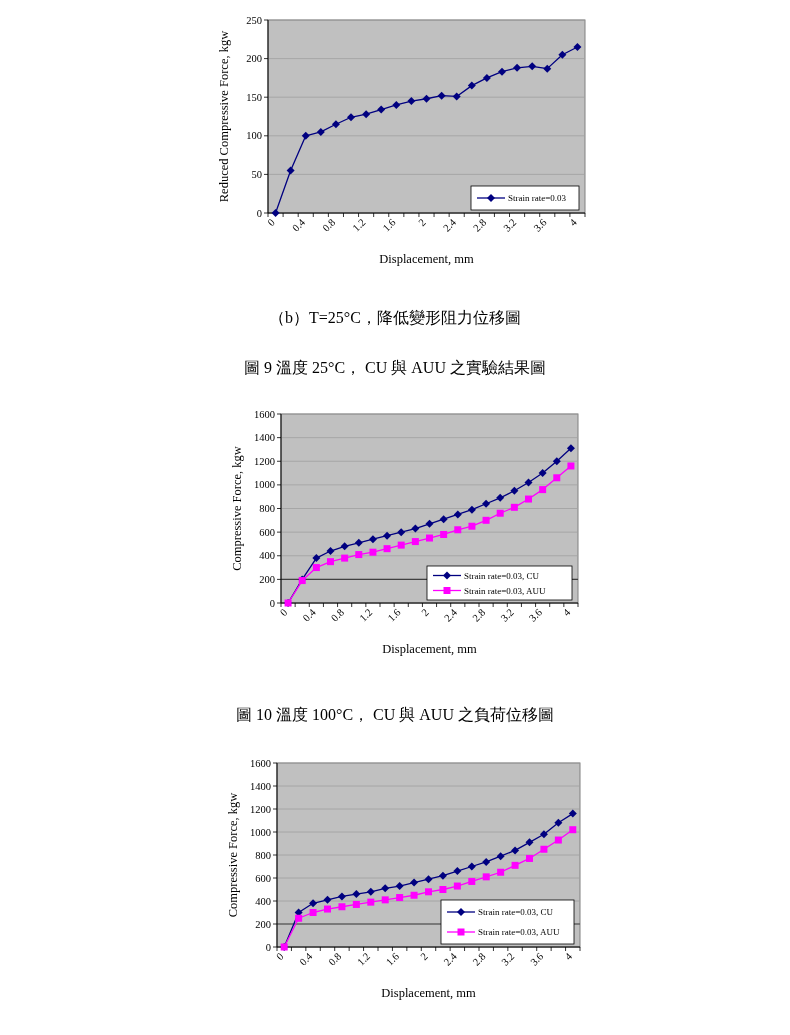 The image size is (790, 1035). What do you see at coordinates (537, 198) in the screenshot?
I see `legend-label: Strain rate=0.03` at bounding box center [537, 198].